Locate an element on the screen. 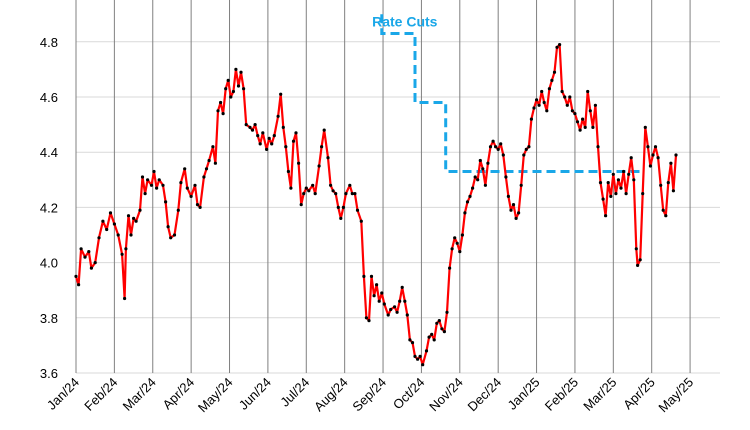 Image resolution: width=750 pixels, height=430 pixels. x-tick-label: May/24 is located at coordinates (215, 395).